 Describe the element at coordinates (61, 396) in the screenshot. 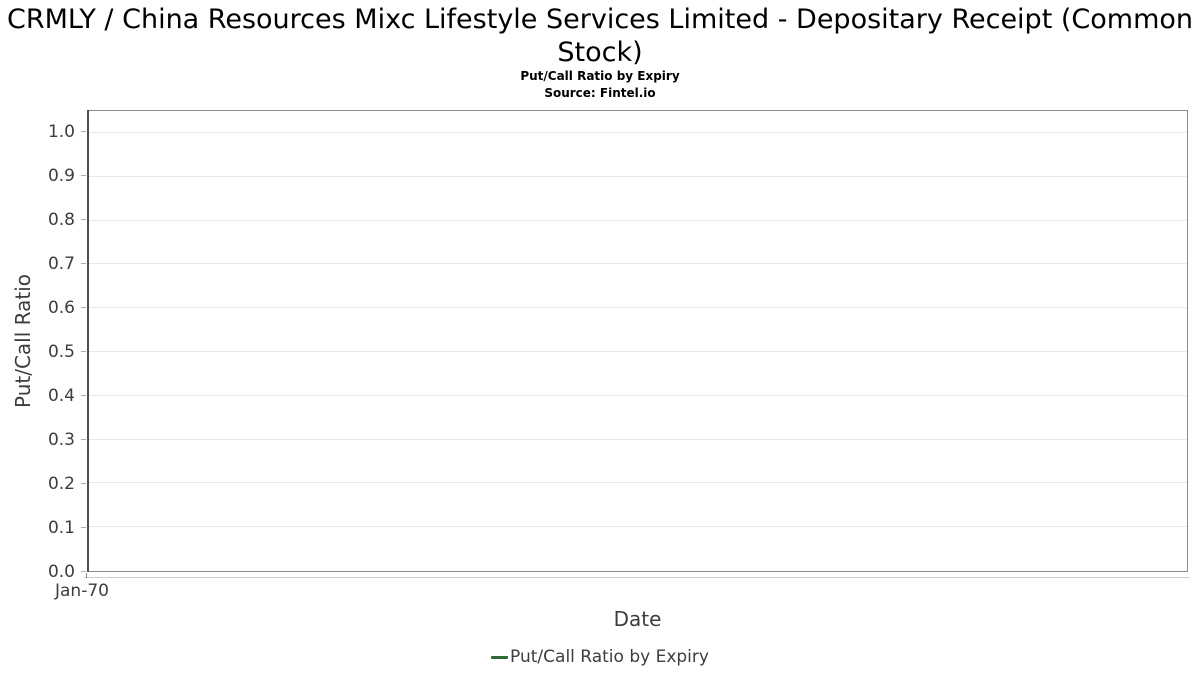

I see `y-tick-label: 0.4` at that location.